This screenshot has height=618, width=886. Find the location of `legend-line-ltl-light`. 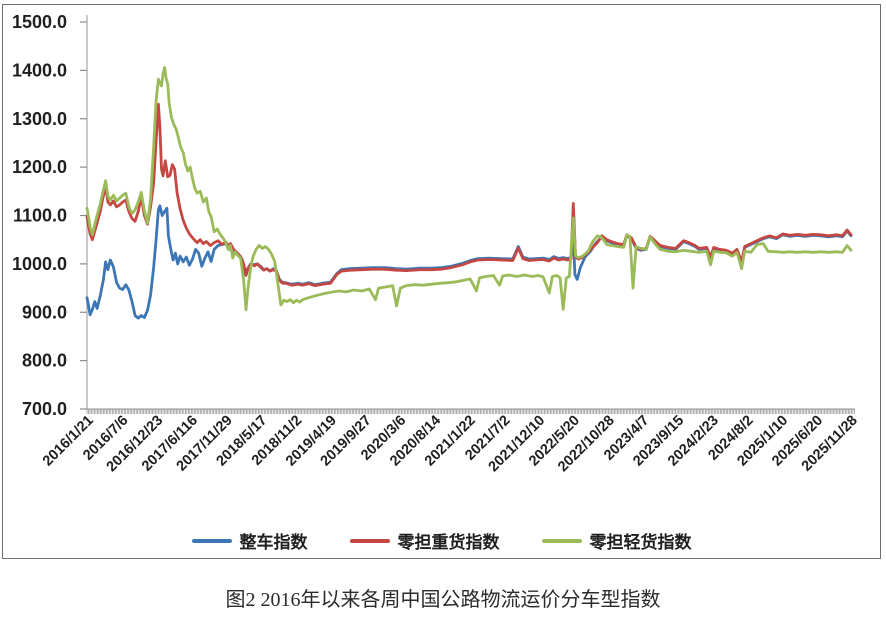

legend-line-ltl-light is located at coordinates (561, 540).